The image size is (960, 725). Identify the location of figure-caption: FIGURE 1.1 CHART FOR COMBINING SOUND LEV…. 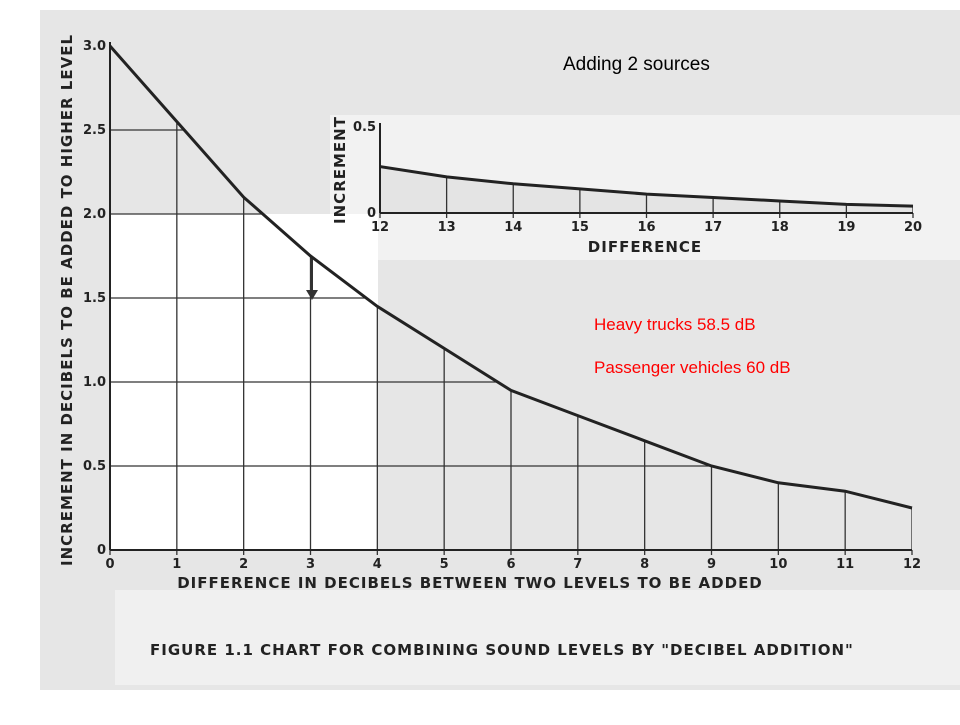
(502, 650).